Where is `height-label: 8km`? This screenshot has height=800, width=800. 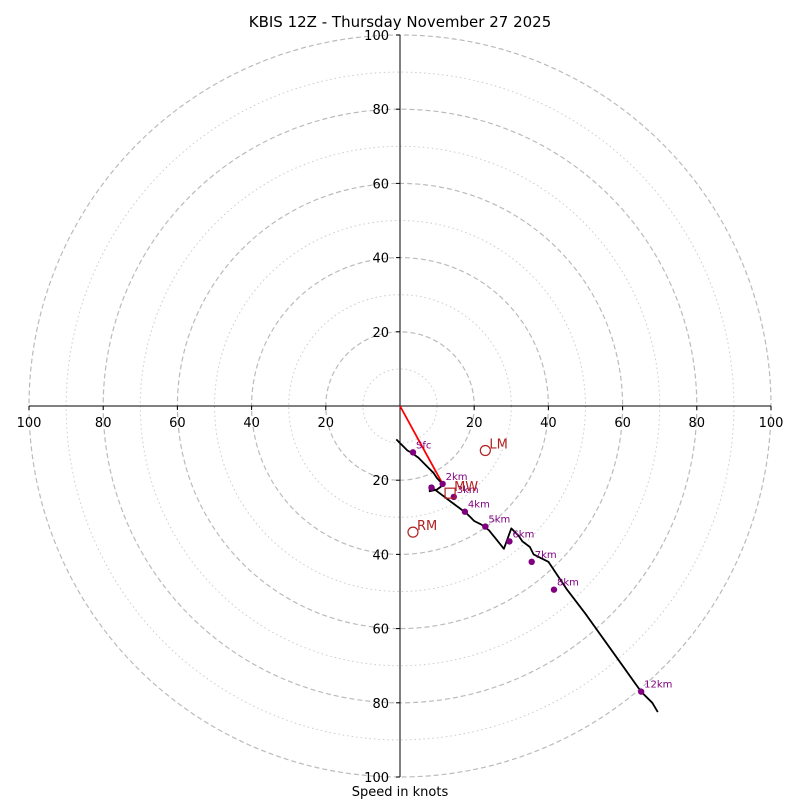 height-label: 8km is located at coordinates (568, 583).